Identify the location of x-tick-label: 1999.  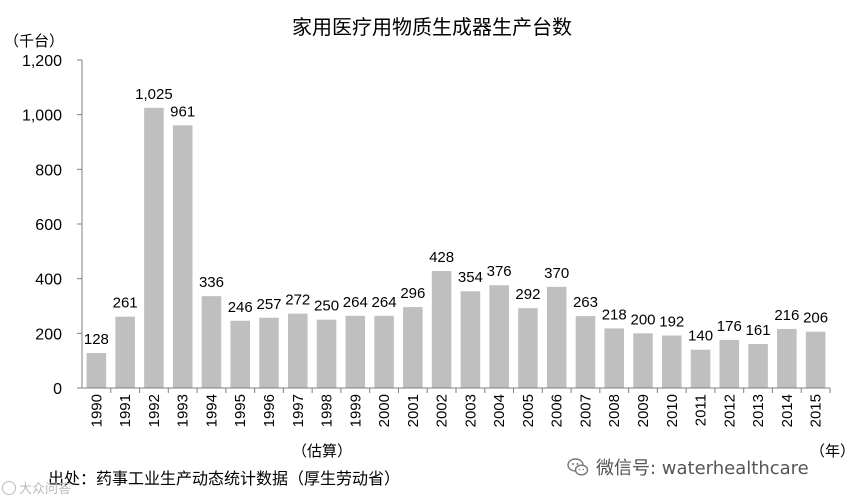
(355, 410).